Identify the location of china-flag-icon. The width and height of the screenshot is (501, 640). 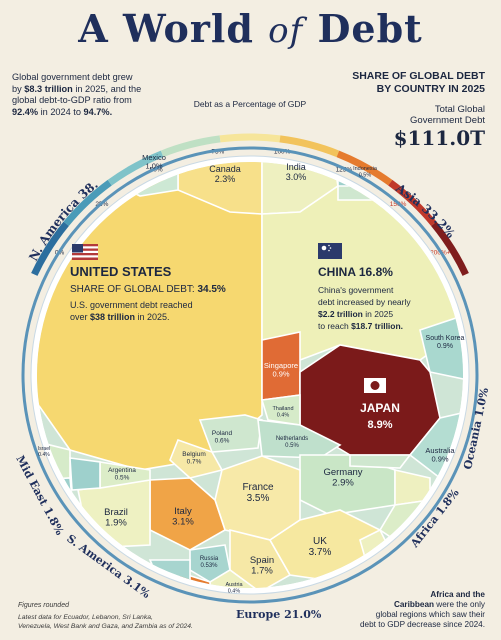
(330, 251).